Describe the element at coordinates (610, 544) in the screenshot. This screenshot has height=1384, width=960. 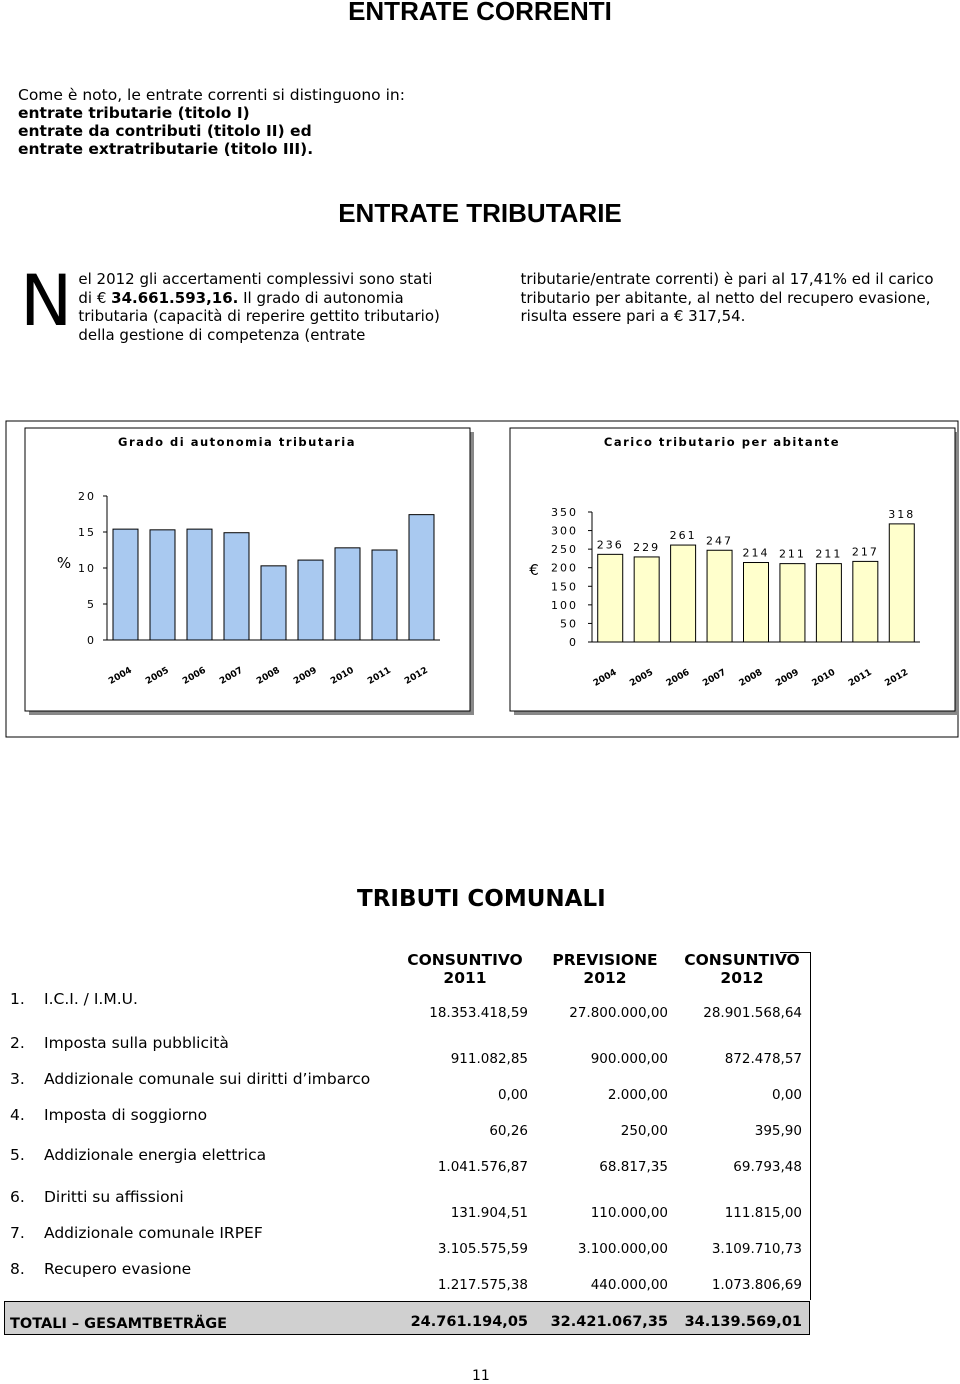
I see `data-label: 236` at that location.